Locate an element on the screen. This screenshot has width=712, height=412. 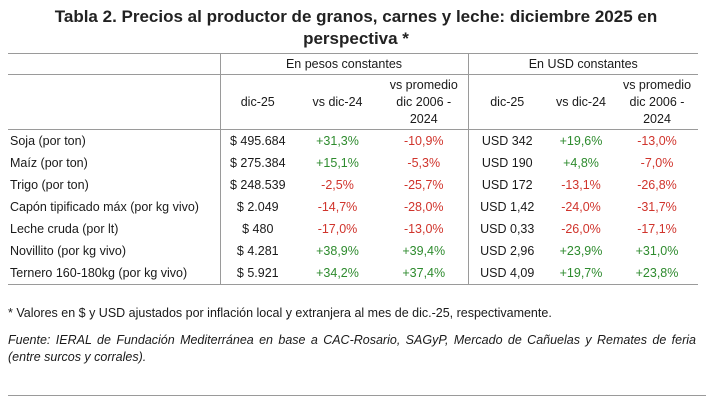
col-ars-current: dic-25 is located at coordinates (257, 102).